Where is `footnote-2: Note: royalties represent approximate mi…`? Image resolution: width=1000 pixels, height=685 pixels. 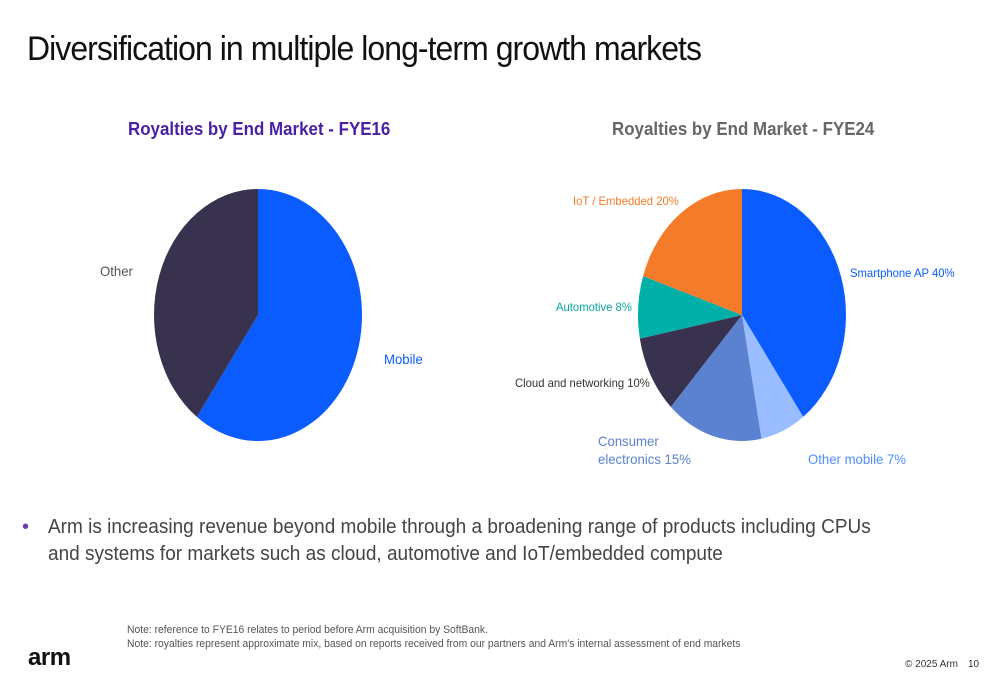 footnote-2: Note: royalties represent approximate mi… is located at coordinates (434, 644).